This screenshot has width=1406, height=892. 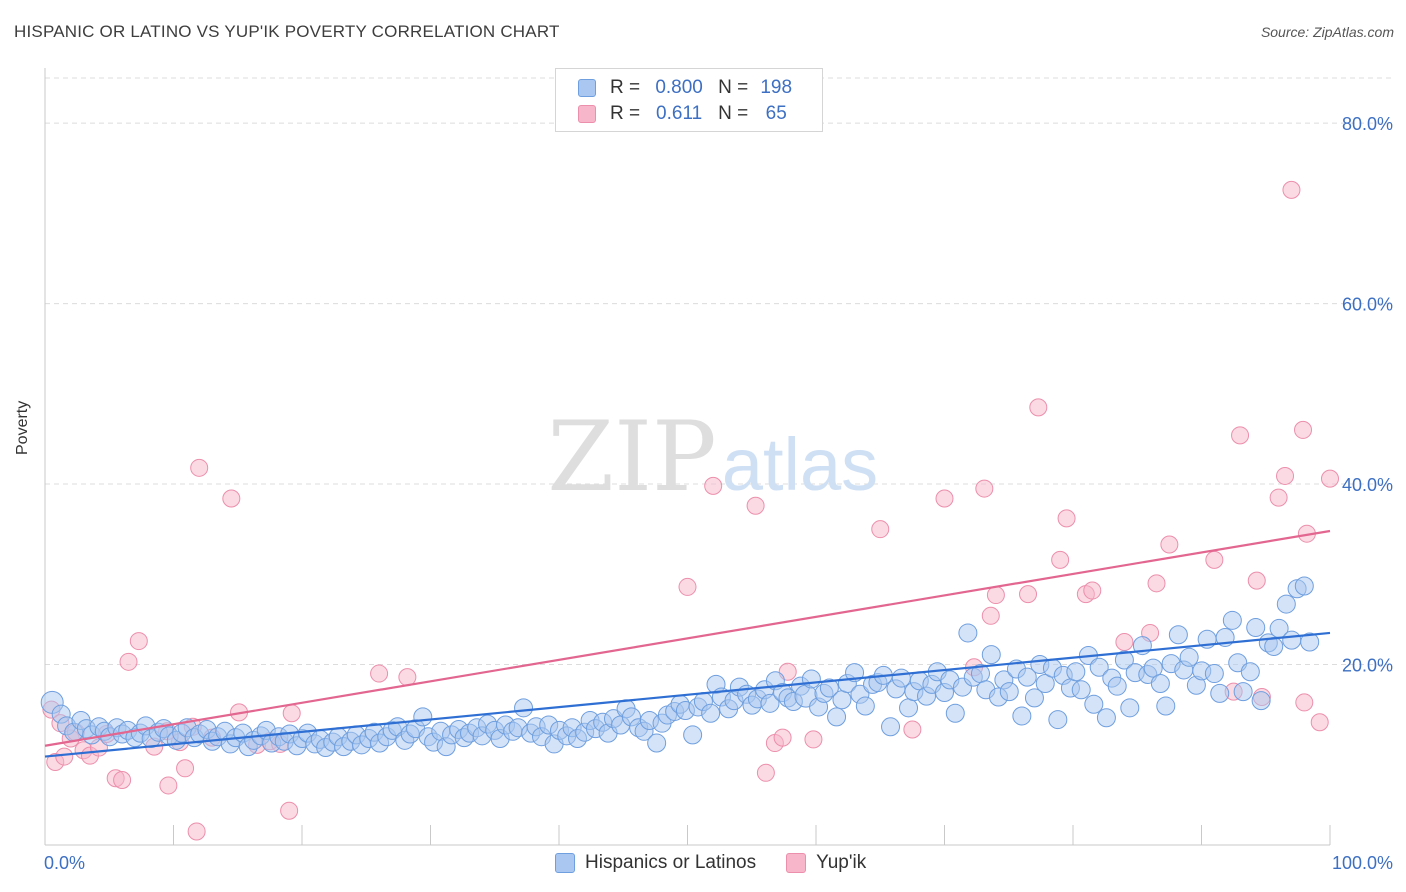 What do you see at coordinates (800, 464) in the screenshot?
I see `watermark-atlas: atlas` at bounding box center [800, 464].